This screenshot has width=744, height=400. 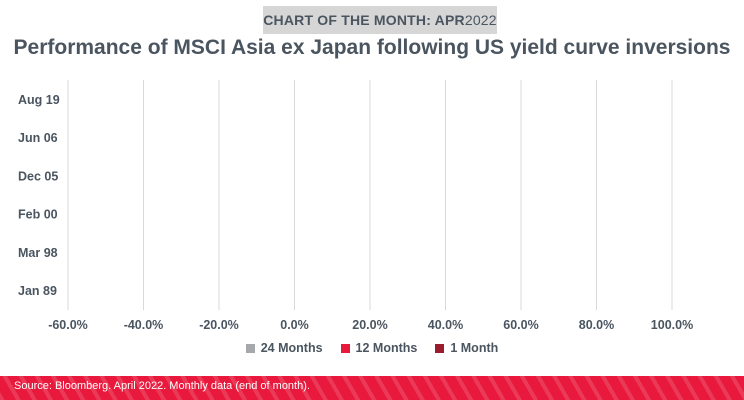 I want to click on x-tick-label: 40.0%, so click(x=445, y=325).